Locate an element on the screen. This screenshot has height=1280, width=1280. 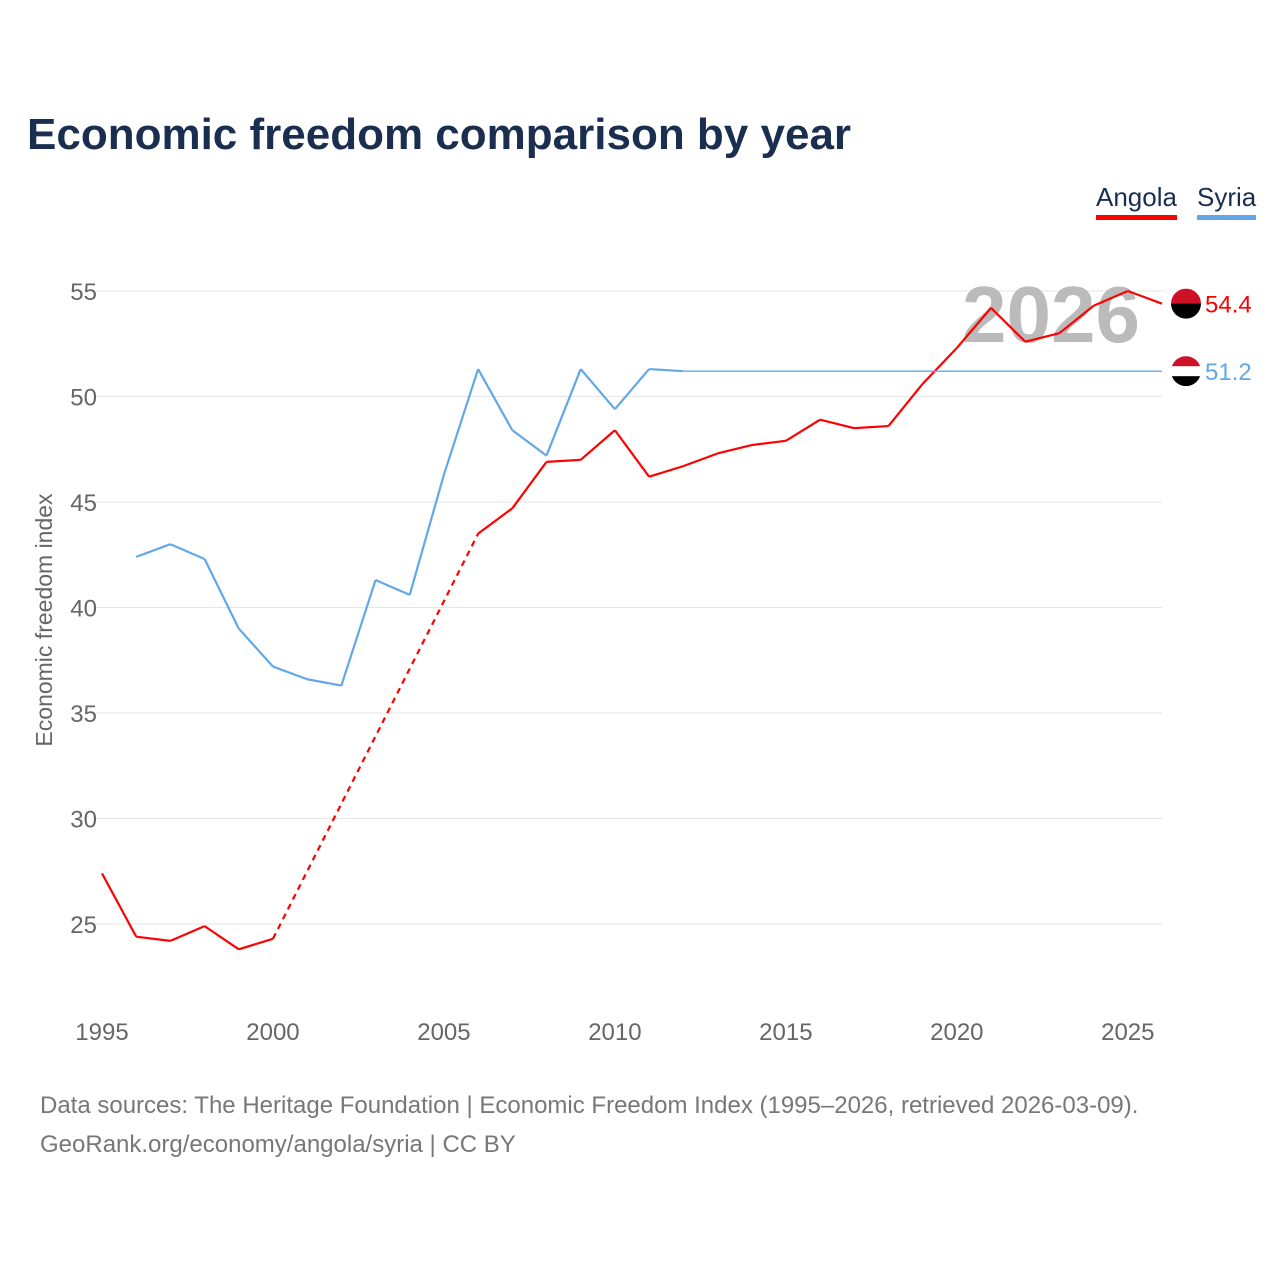
y-tick-label: 50 is located at coordinates (83, 398).